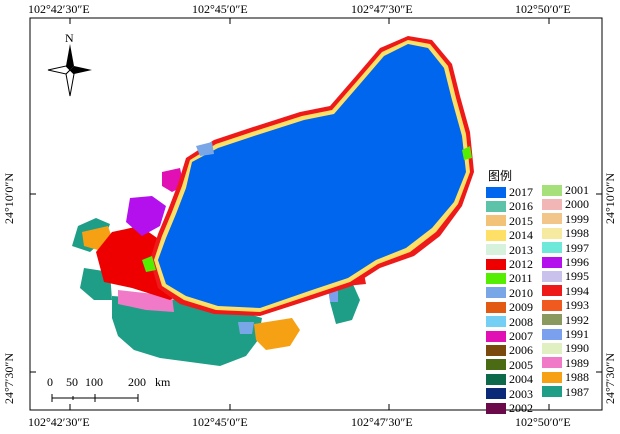 Image resolution: width=620 pixels, height=434 pixels. I want to click on legend-item-2009: 2009, so click(509, 307).